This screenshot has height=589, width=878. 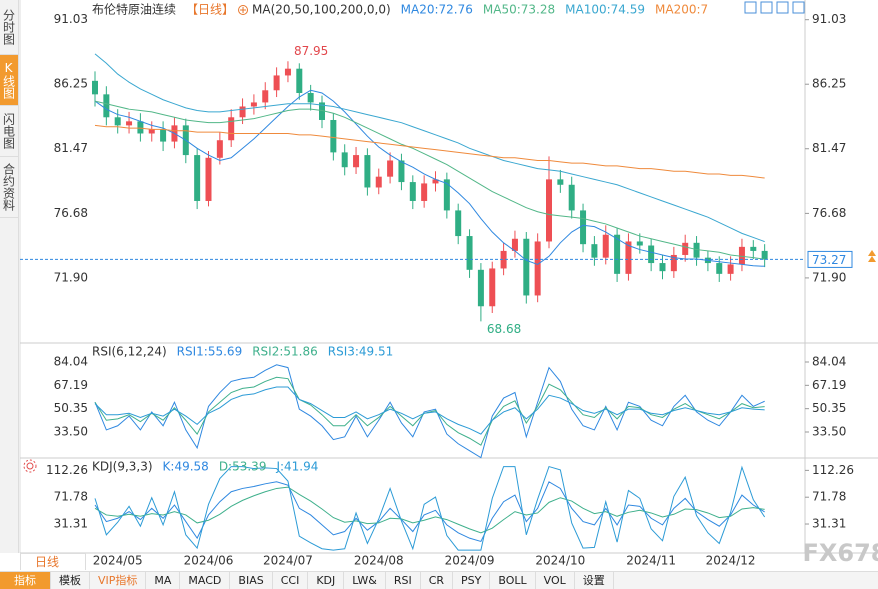 What do you see at coordinates (210, 10) in the screenshot?
I see `period-label: 【日线】` at bounding box center [210, 10].